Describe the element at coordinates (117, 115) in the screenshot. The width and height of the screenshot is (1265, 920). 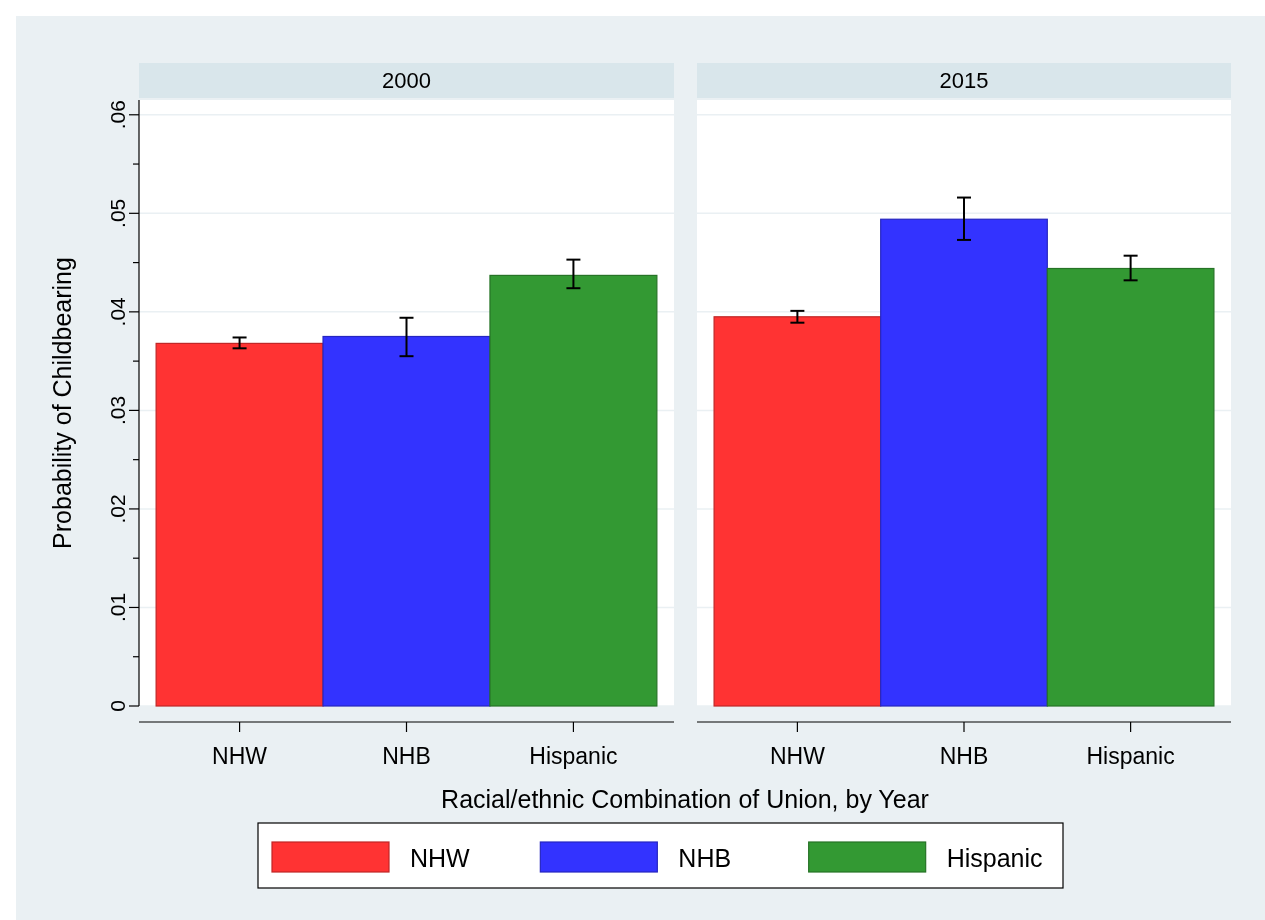
I see `y-tick-label: .06` at that location.